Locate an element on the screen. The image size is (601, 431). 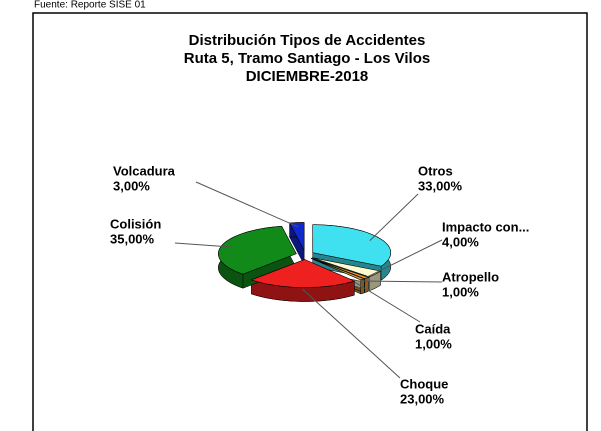
value-label: 35,00% is located at coordinates (132, 238).